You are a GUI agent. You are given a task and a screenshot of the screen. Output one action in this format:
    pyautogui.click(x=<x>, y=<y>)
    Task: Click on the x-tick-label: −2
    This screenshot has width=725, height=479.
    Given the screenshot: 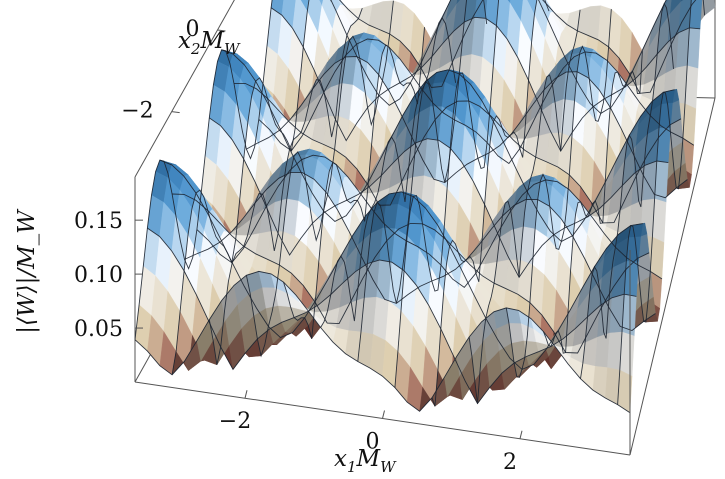 What is the action you would take?
    pyautogui.click(x=235, y=421)
    